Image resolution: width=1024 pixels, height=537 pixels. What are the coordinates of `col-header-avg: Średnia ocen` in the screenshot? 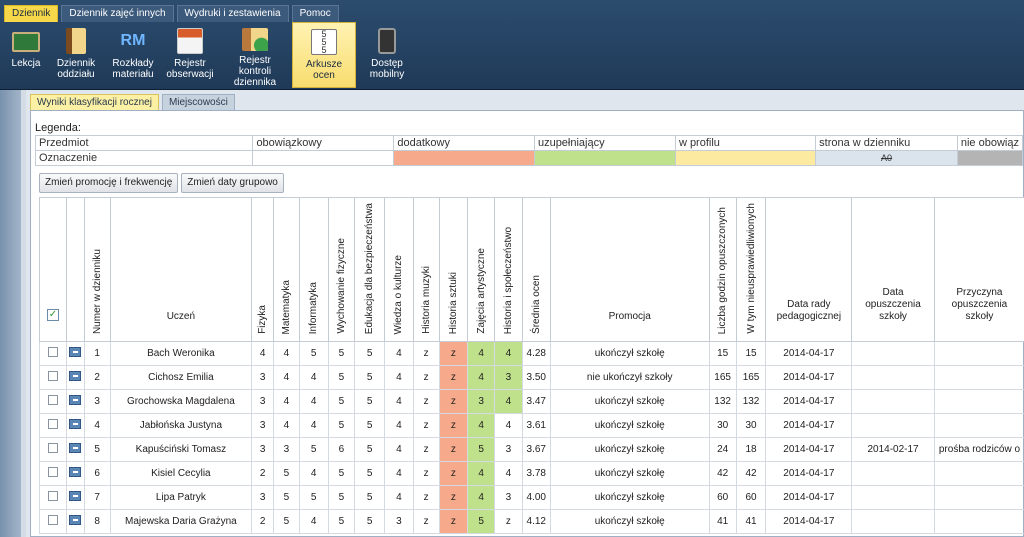 It's located at (536, 269).